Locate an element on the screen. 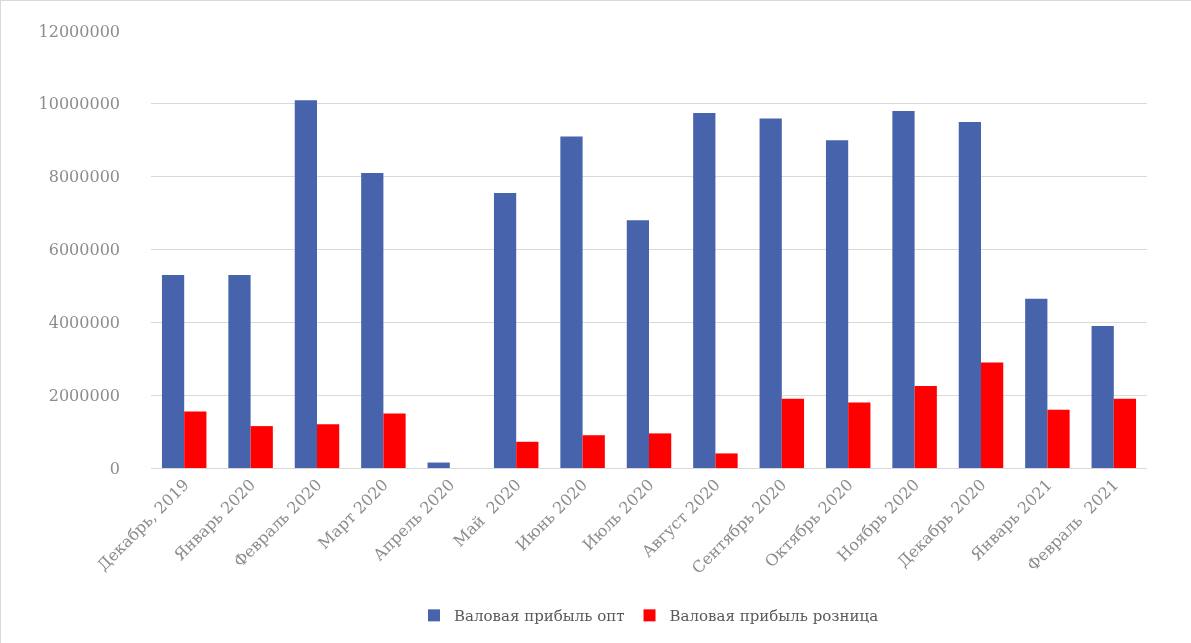  legend-label: Валовая прибыль опт is located at coordinates (539, 616).